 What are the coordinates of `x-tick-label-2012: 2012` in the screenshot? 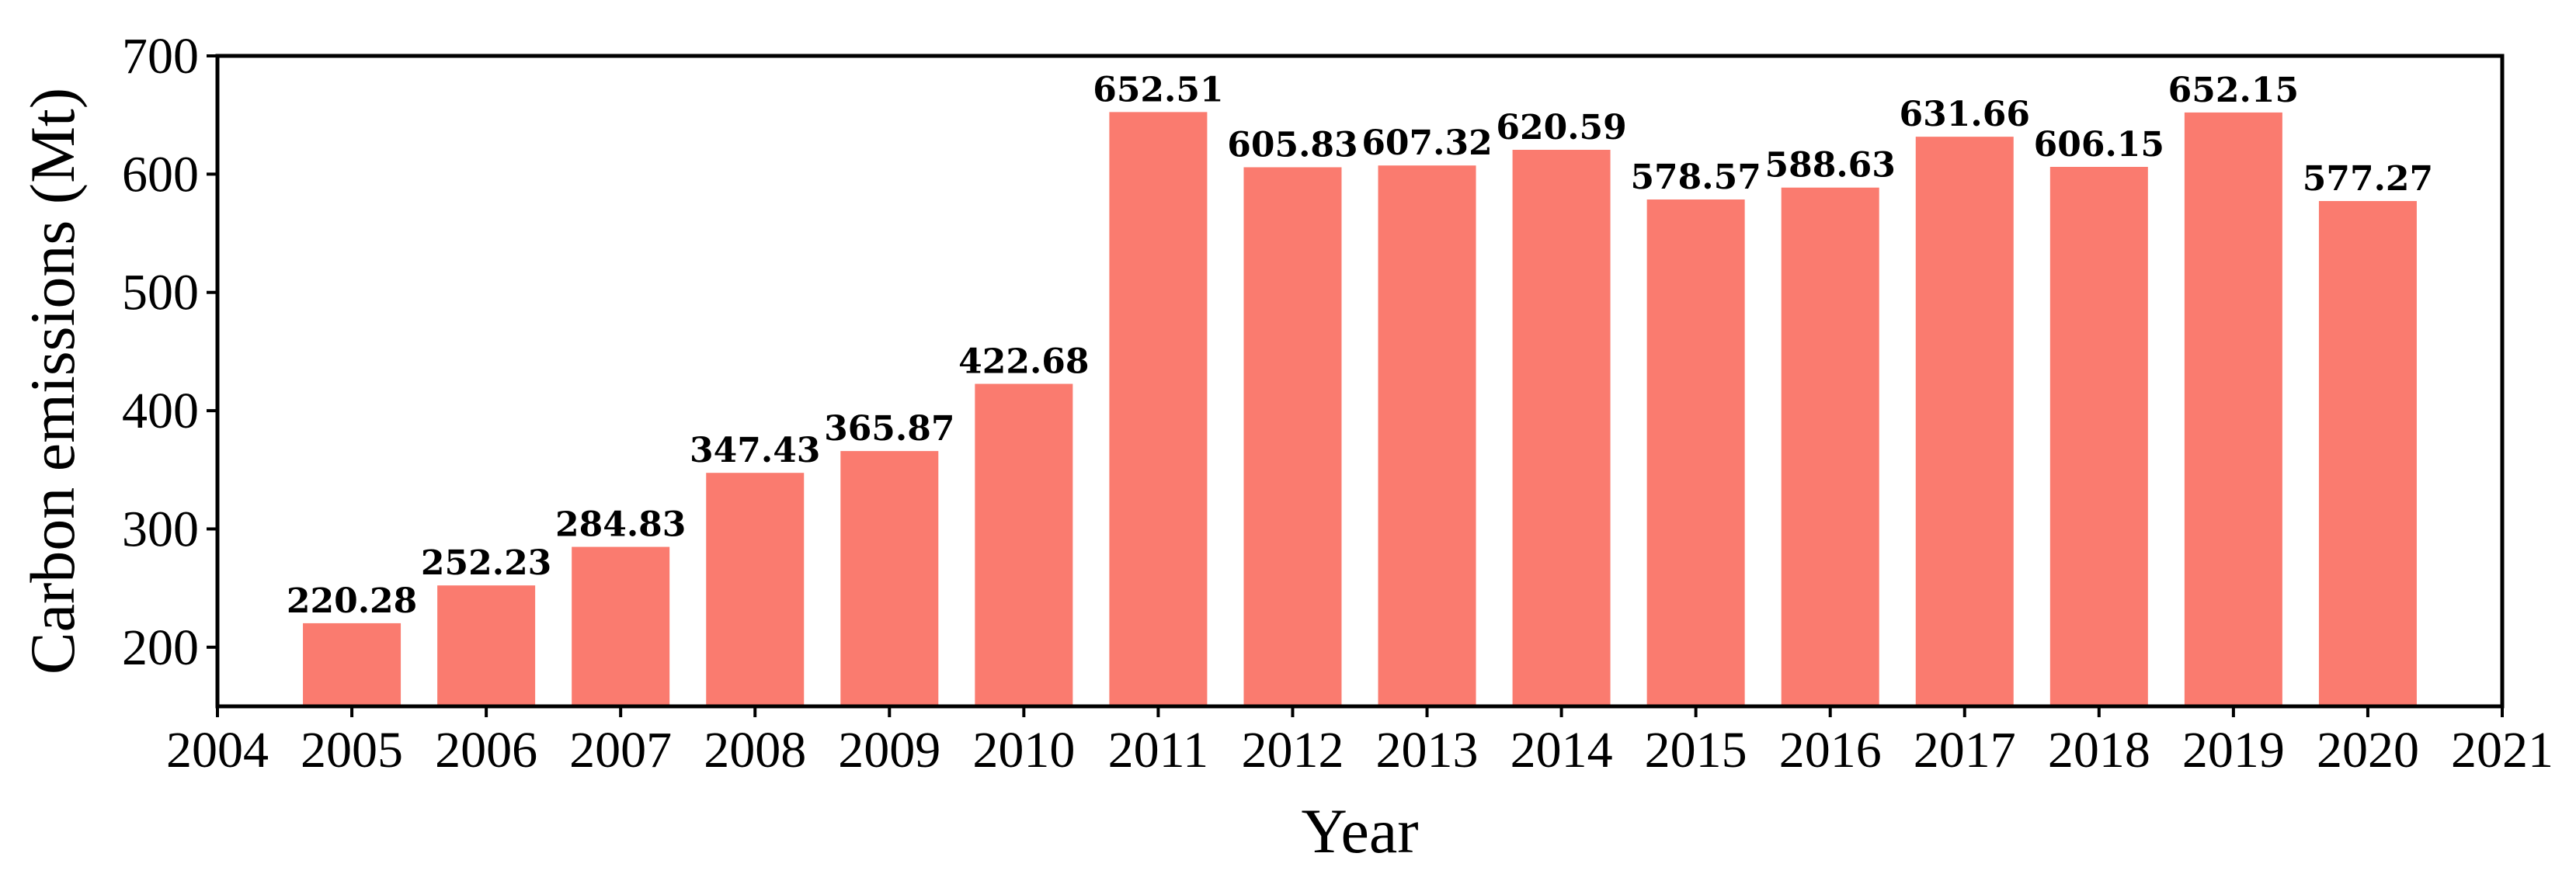 It's located at (1292, 750).